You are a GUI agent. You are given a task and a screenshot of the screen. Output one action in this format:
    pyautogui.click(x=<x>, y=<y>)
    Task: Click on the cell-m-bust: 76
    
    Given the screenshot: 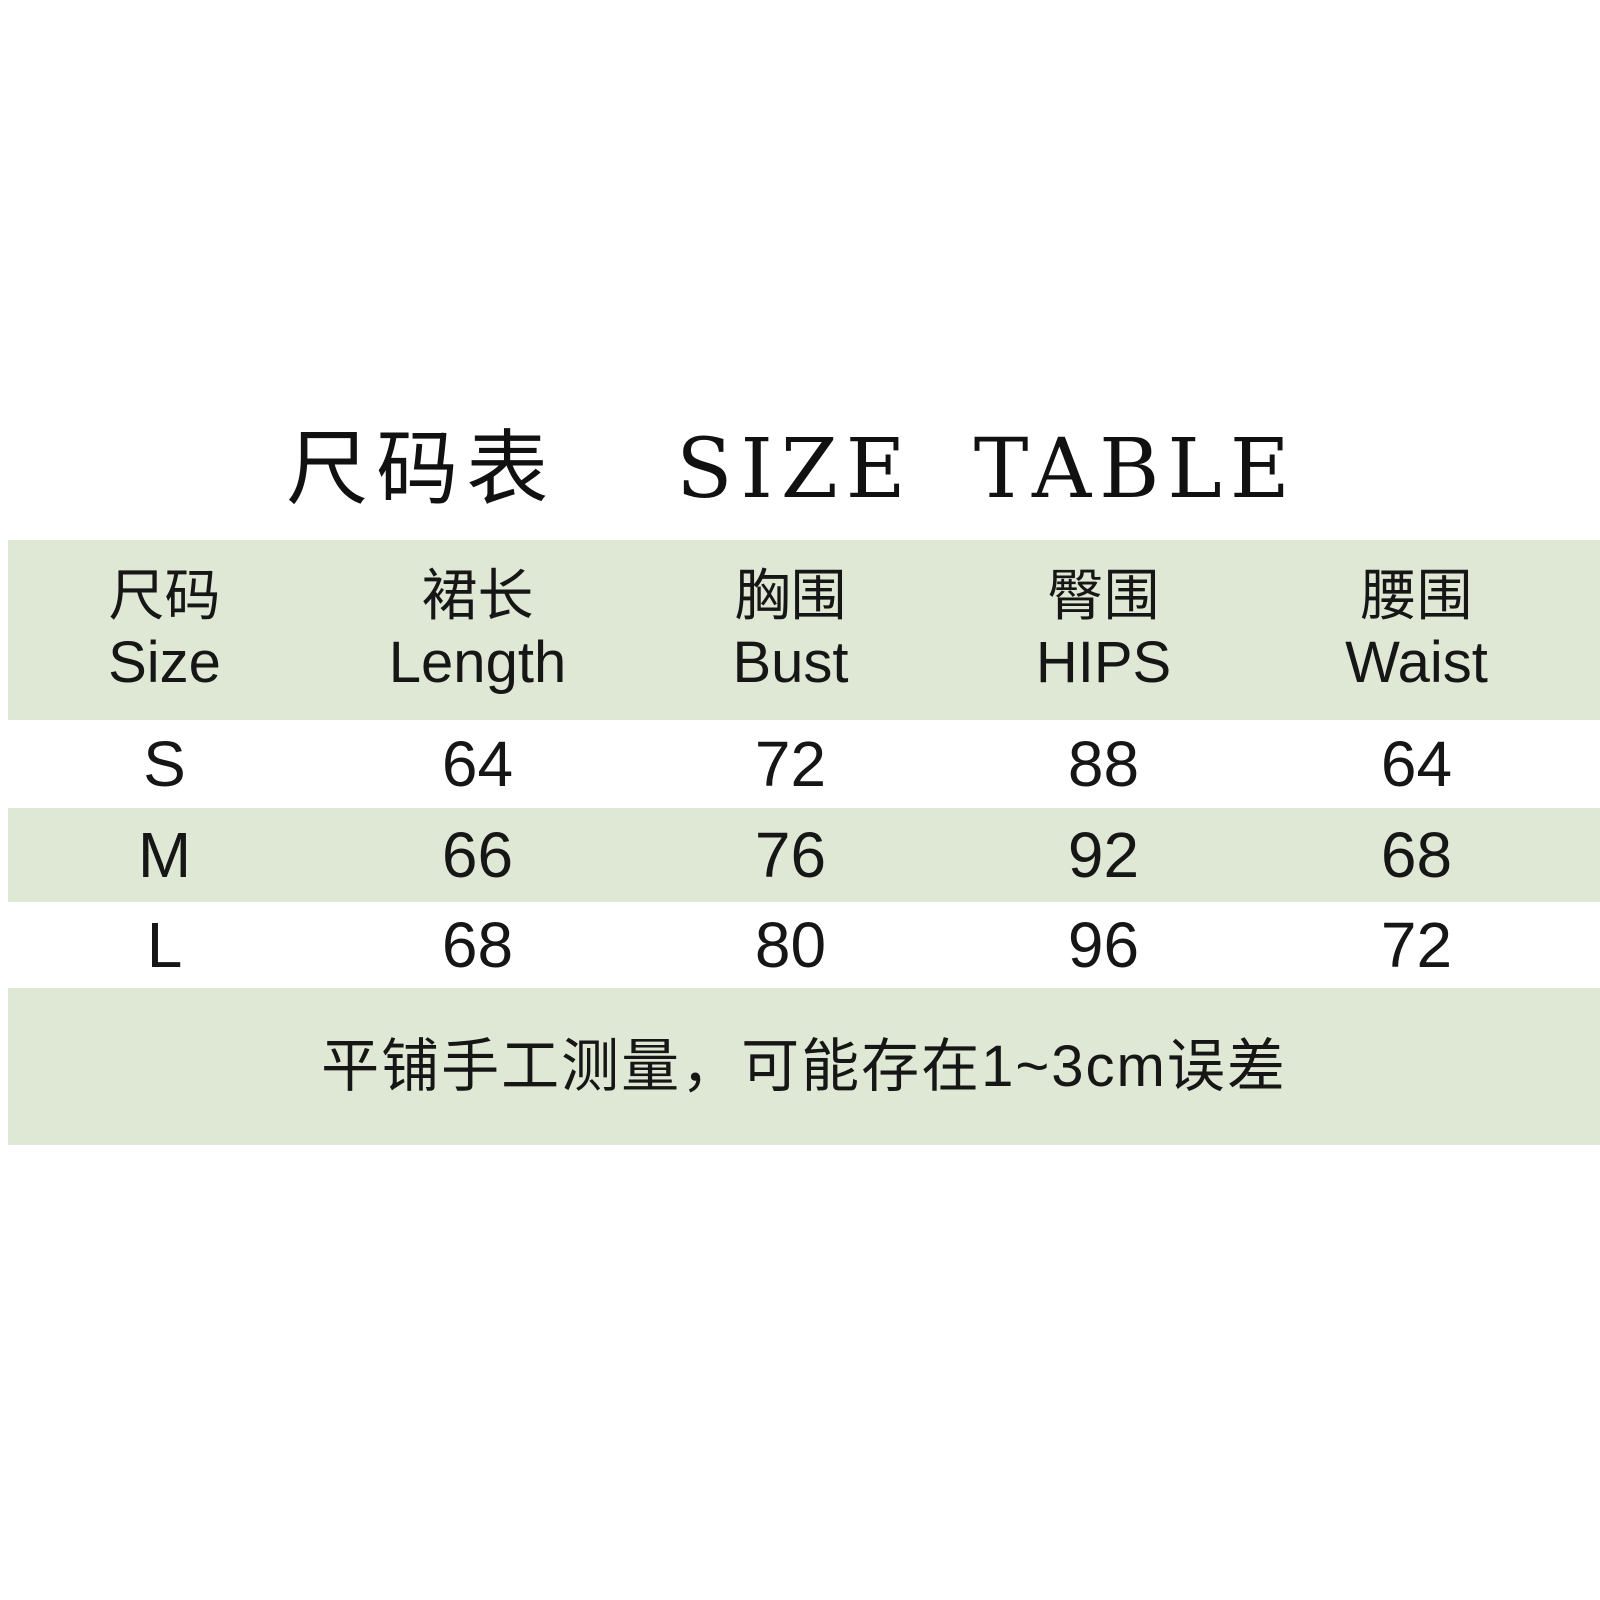 What is the action you would take?
    pyautogui.click(x=790, y=855)
    